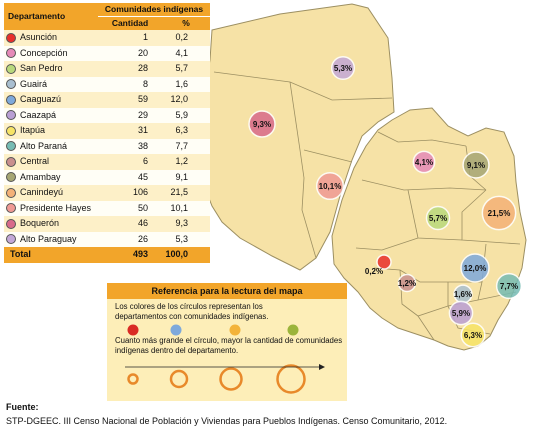  Describe the element at coordinates (41, 68) in the screenshot. I see `department-name: San Pedro` at that location.